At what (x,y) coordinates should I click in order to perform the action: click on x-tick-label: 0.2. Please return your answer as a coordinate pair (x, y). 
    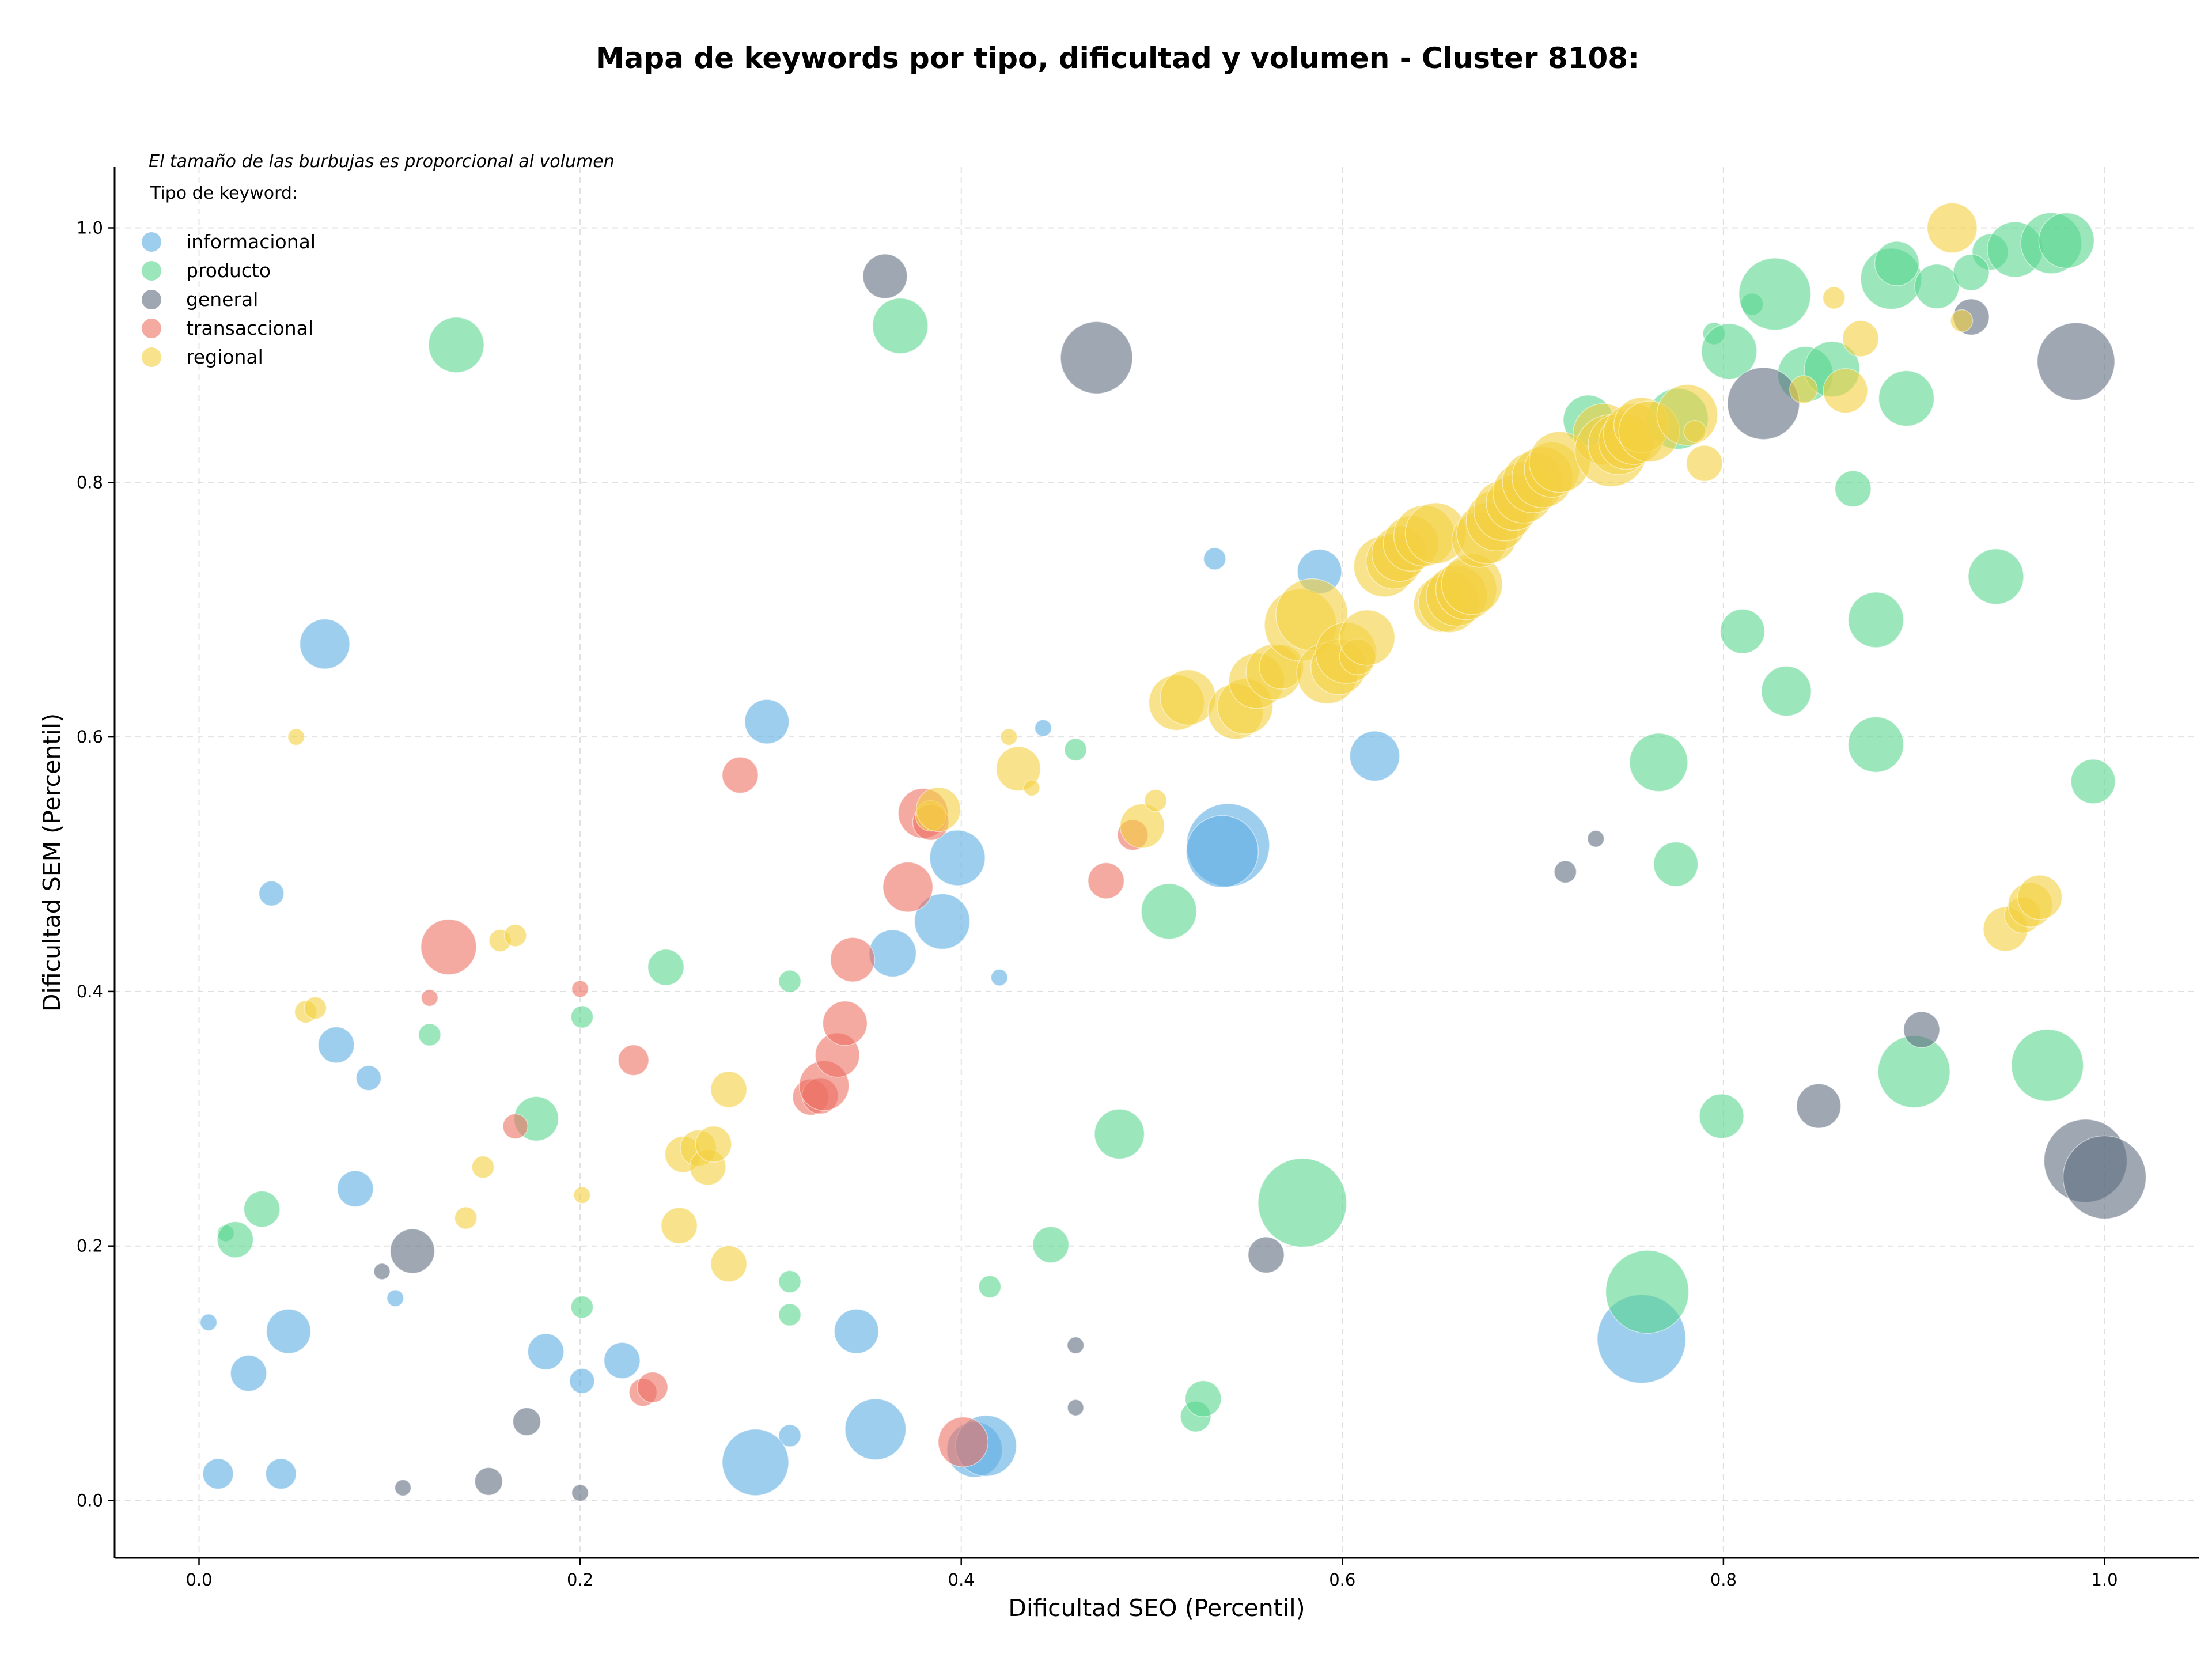
    Looking at the image, I should click on (580, 1580).